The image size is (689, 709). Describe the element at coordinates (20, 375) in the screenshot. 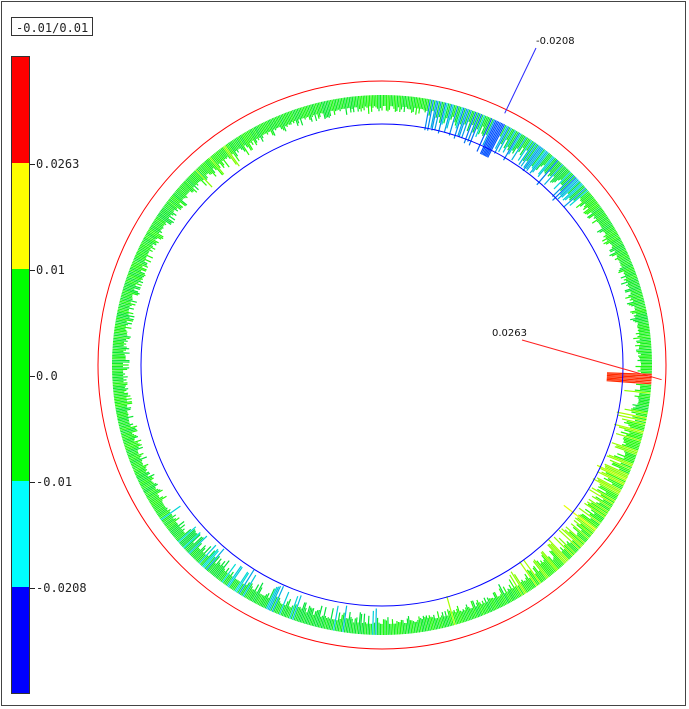

I see `color-legend-bar` at that location.